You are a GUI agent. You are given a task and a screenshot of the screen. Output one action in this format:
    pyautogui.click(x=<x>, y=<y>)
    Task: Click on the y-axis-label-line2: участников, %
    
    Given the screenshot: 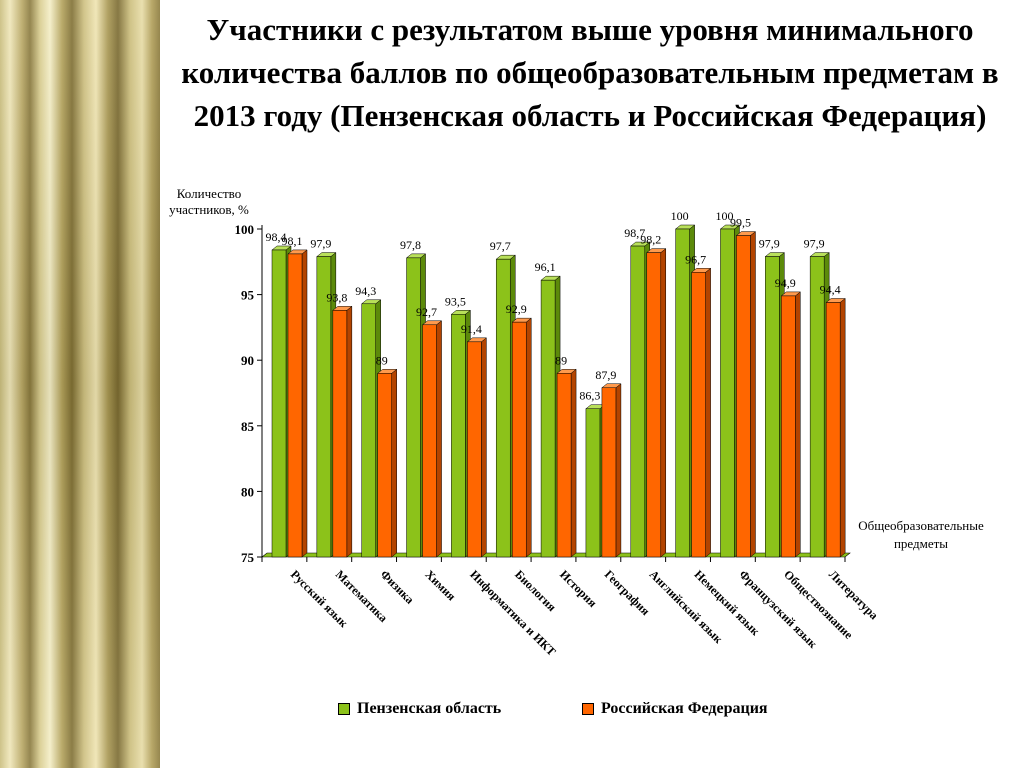 What is the action you would take?
    pyautogui.click(x=209, y=209)
    